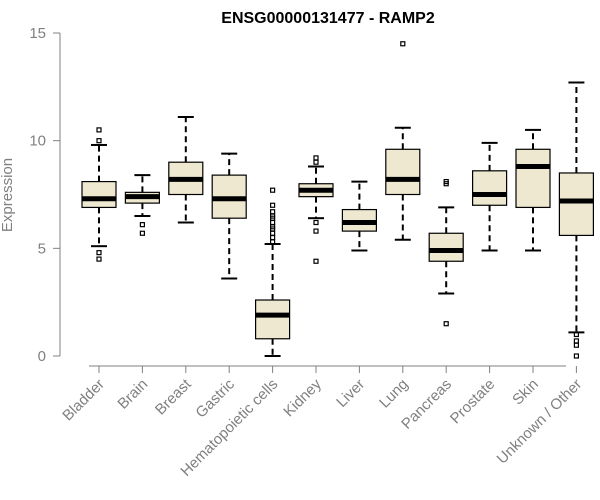 This screenshot has width=600, height=500. I want to click on x-tick-label: Brain, so click(132, 394).